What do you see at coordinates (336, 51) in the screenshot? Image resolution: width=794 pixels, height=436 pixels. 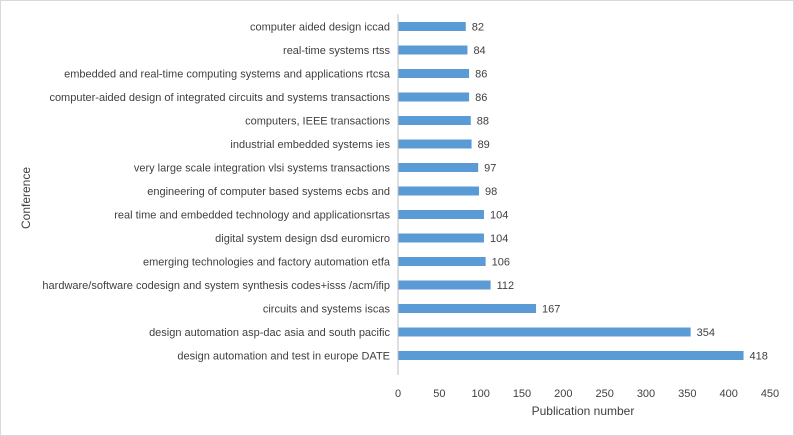 I see `category-label: real-time systems rtss` at bounding box center [336, 51].